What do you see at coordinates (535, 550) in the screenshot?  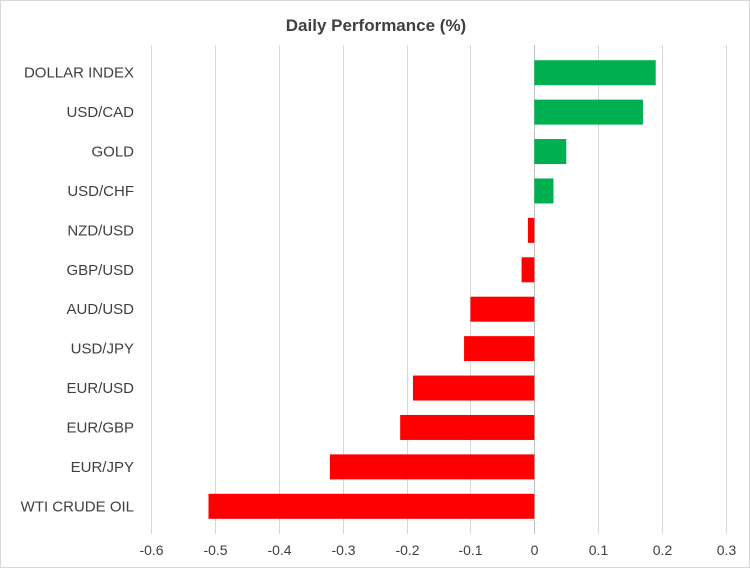 I see `x-tick-label: 0` at bounding box center [535, 550].